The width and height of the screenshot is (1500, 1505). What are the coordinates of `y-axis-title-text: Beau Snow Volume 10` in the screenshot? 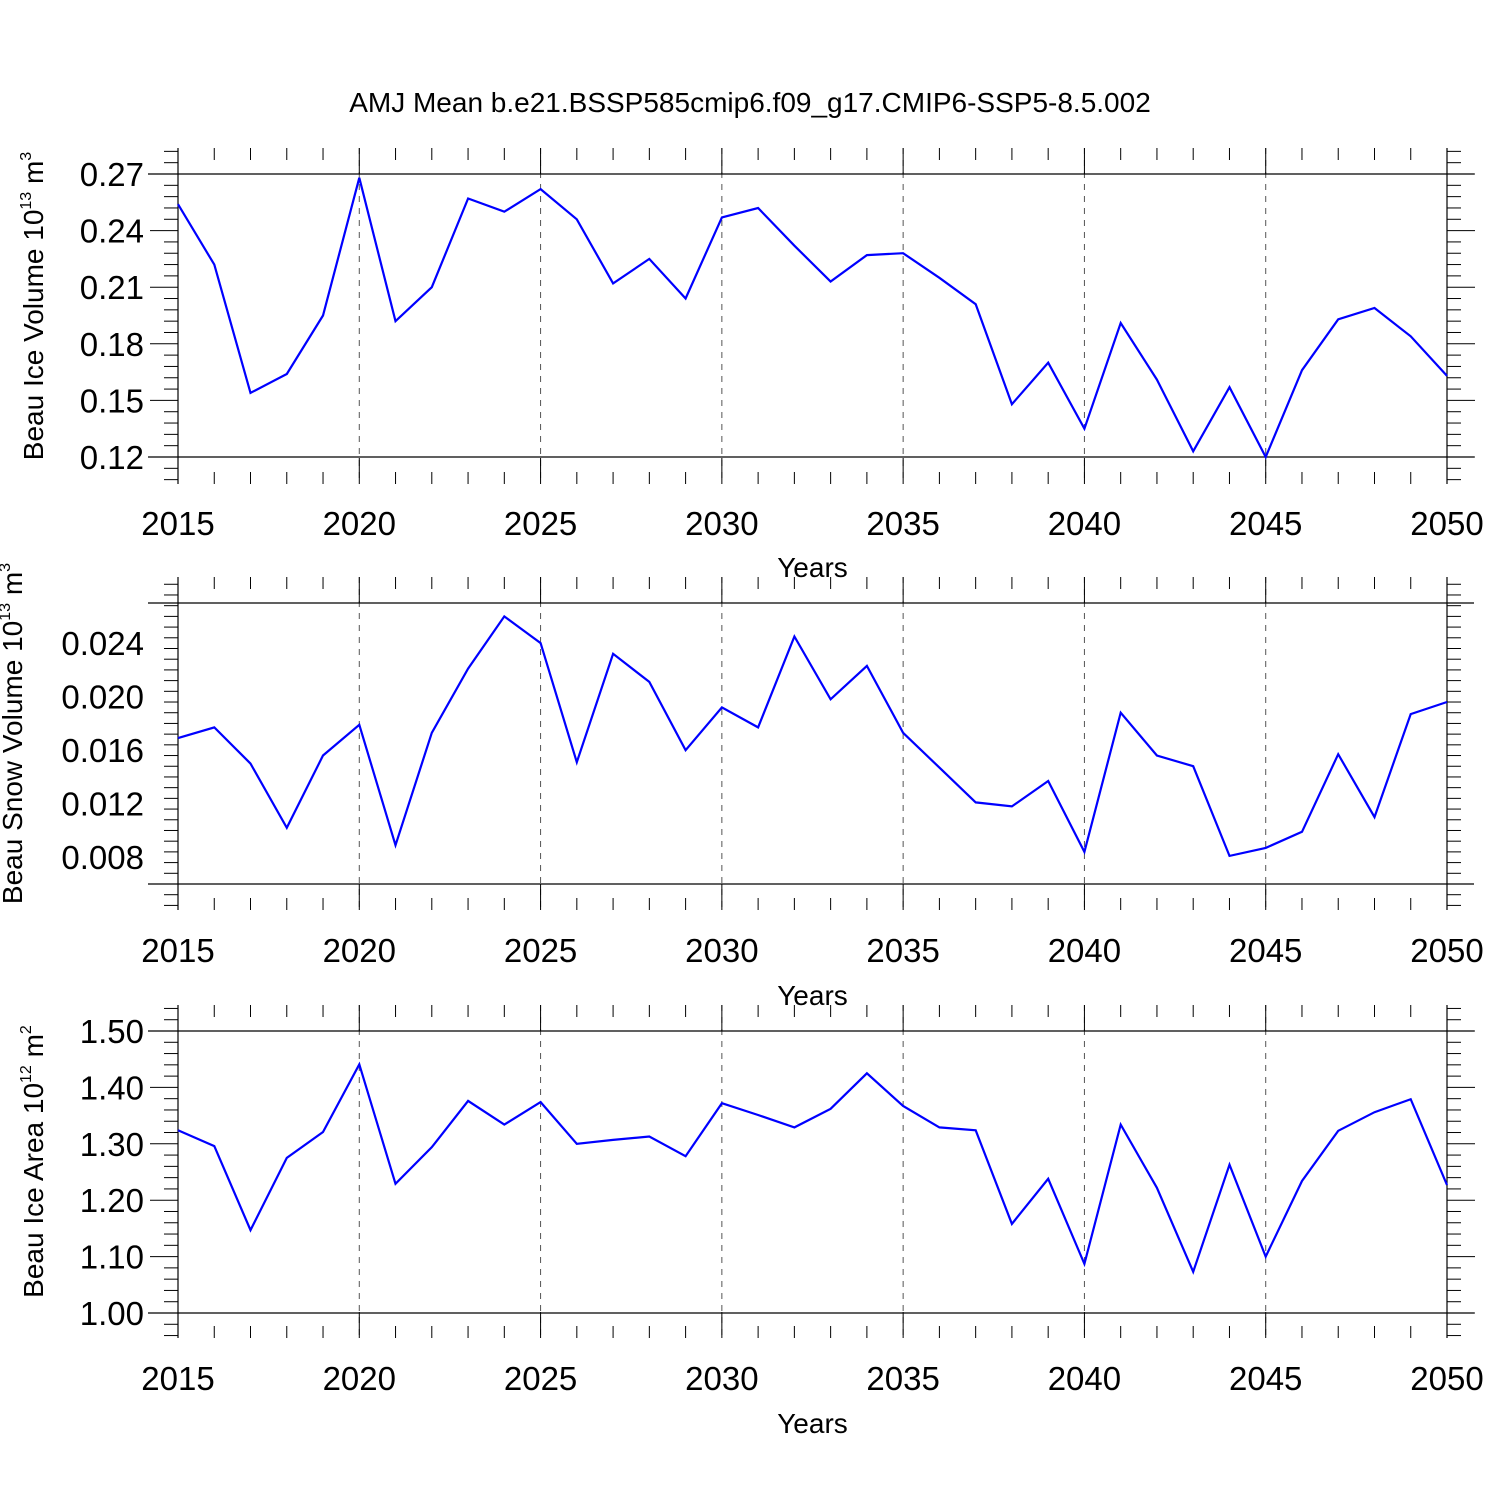 It's located at (14, 762).